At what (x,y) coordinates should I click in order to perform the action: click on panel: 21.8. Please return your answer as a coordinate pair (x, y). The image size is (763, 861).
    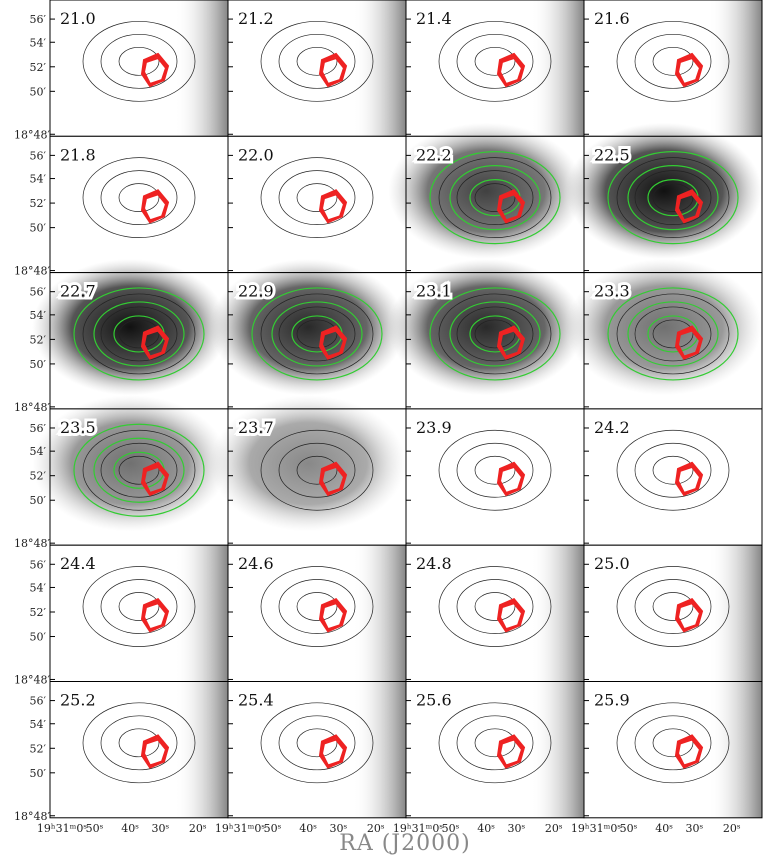
    Looking at the image, I should click on (139, 204).